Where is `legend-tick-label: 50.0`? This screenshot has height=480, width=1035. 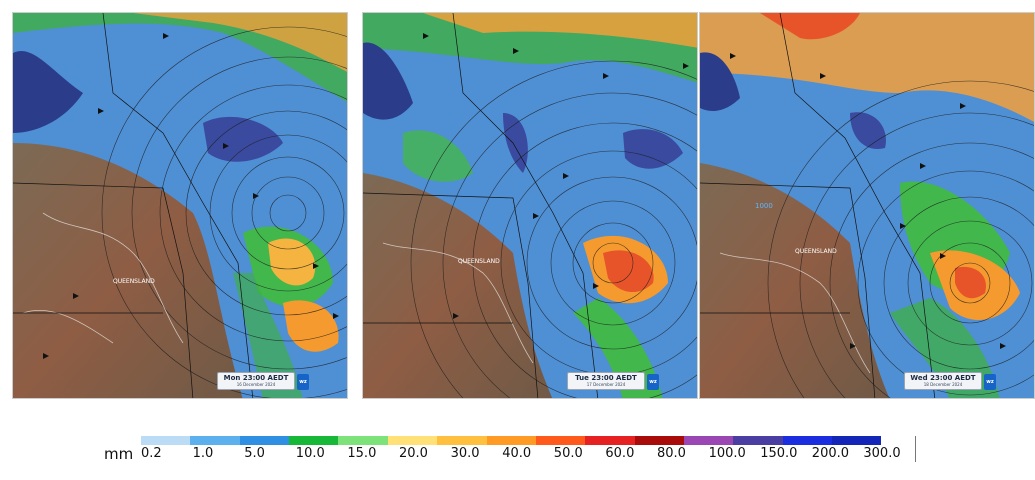
legend-tick-label: 50.0 is located at coordinates (568, 453).